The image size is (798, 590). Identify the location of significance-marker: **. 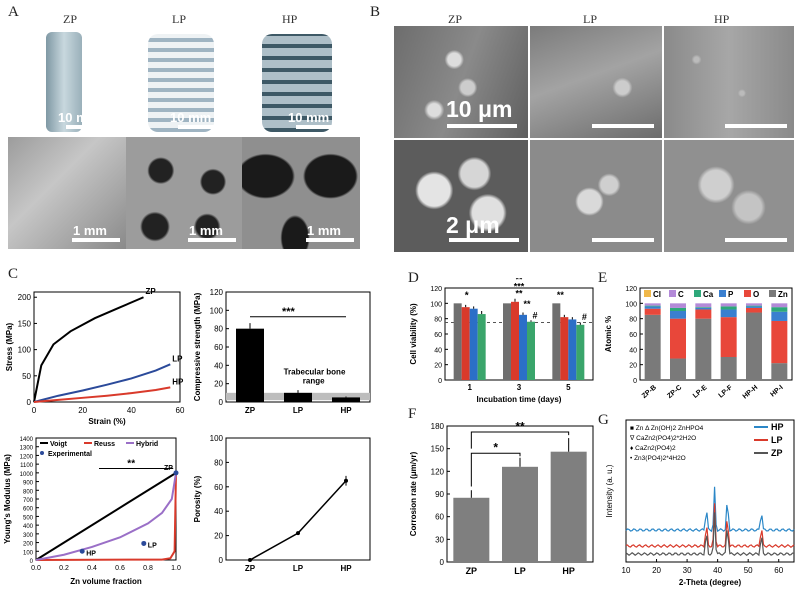
(519, 281).